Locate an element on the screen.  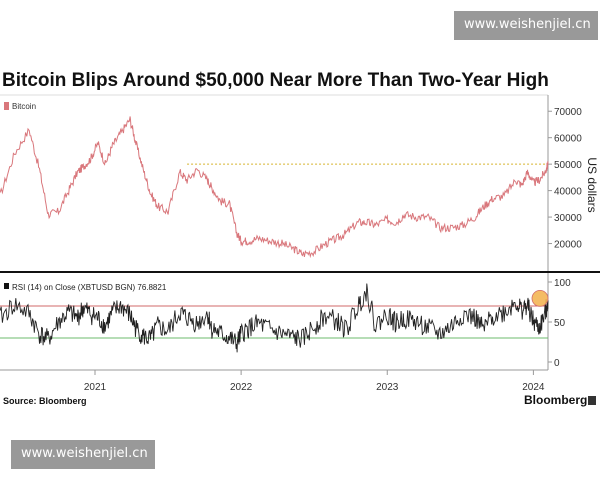
price-tick-label: 20000 is located at coordinates (568, 245).